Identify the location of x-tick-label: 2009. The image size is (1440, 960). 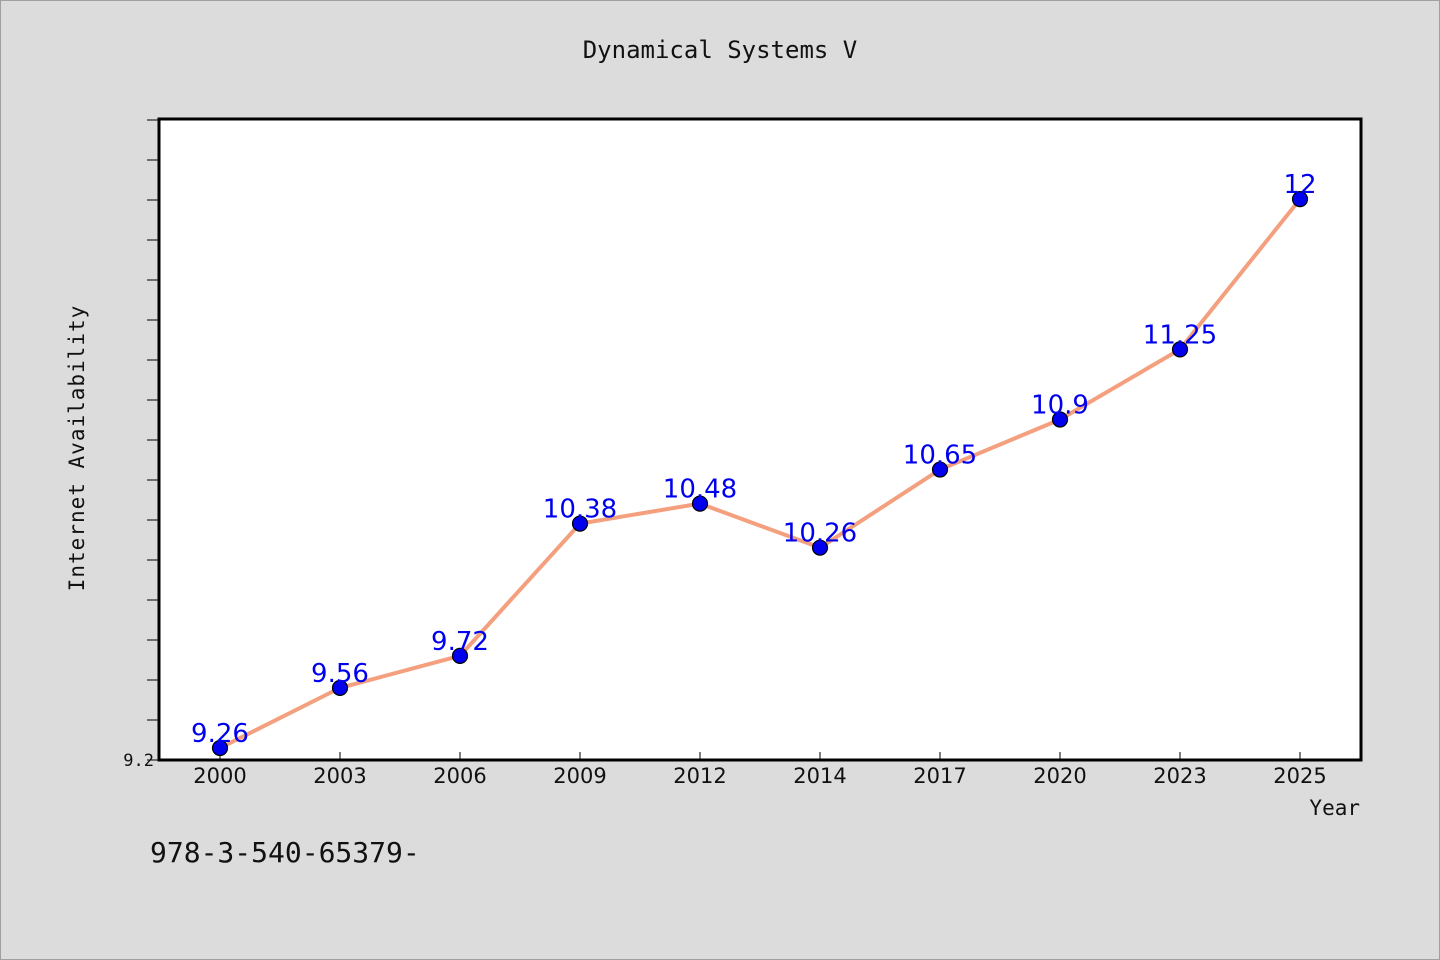
(579, 776).